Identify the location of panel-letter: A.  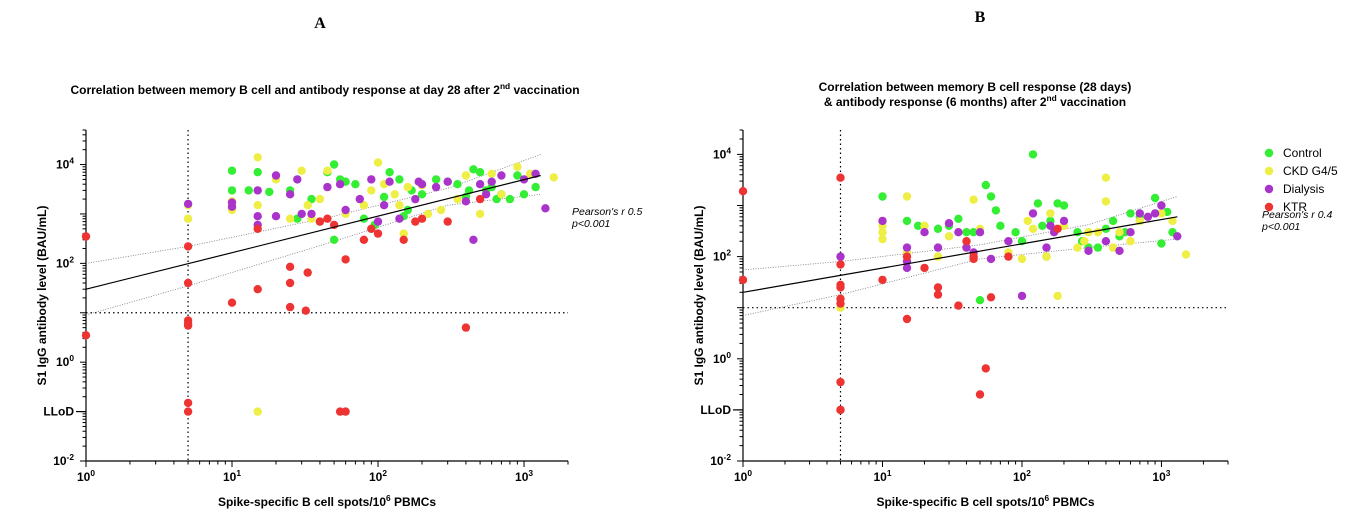
(320, 23).